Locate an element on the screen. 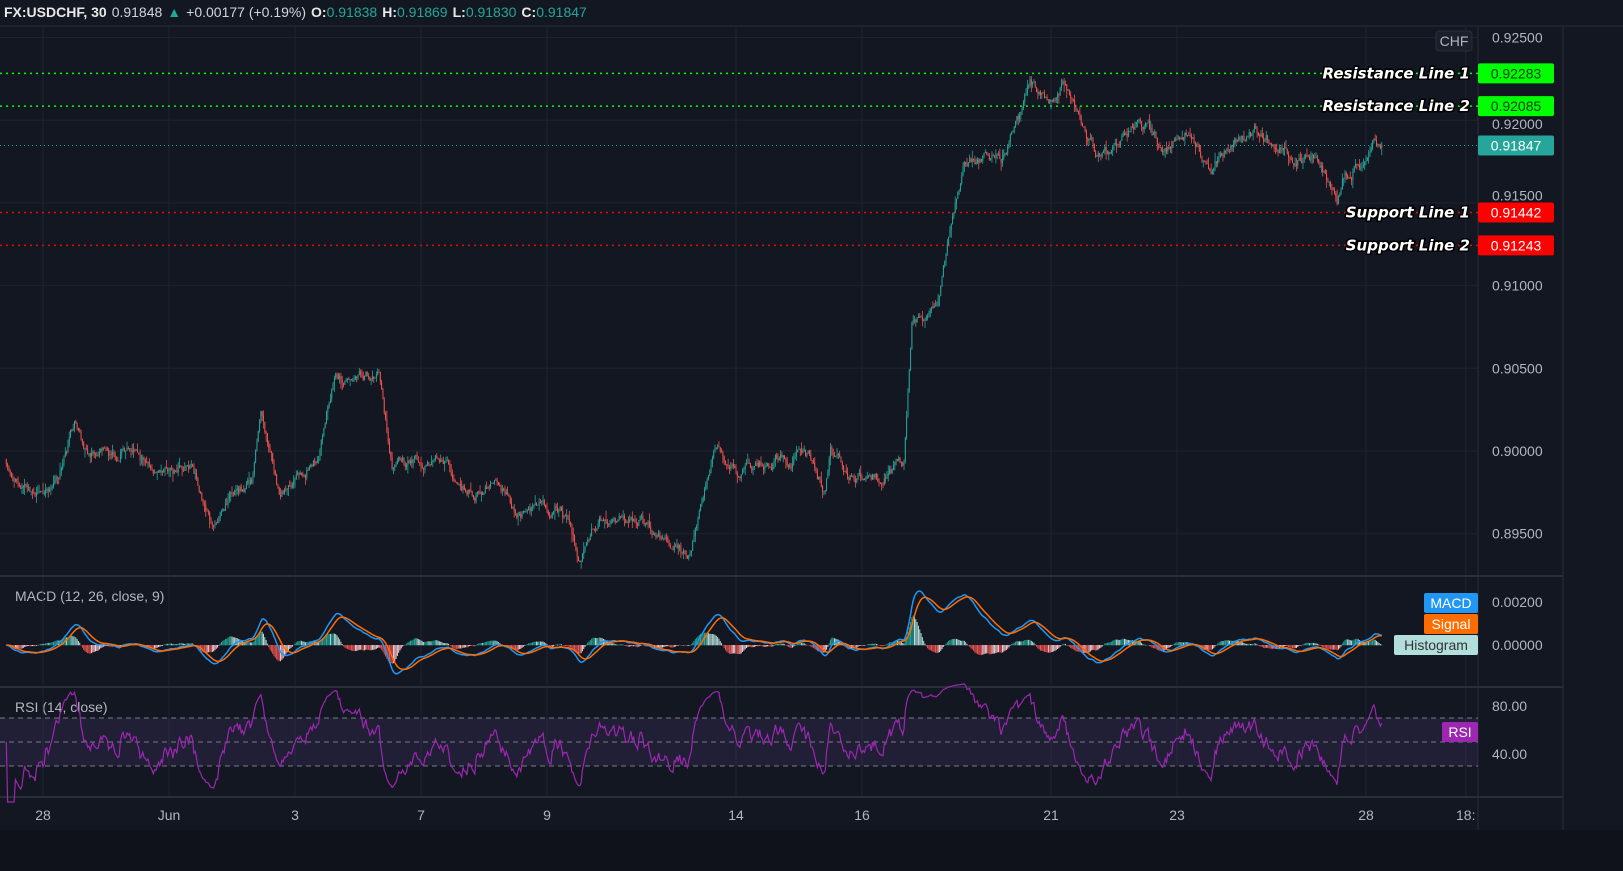 This screenshot has height=871, width=1623. symbol-title: FX:USDCHF, 30 is located at coordinates (55, 12).